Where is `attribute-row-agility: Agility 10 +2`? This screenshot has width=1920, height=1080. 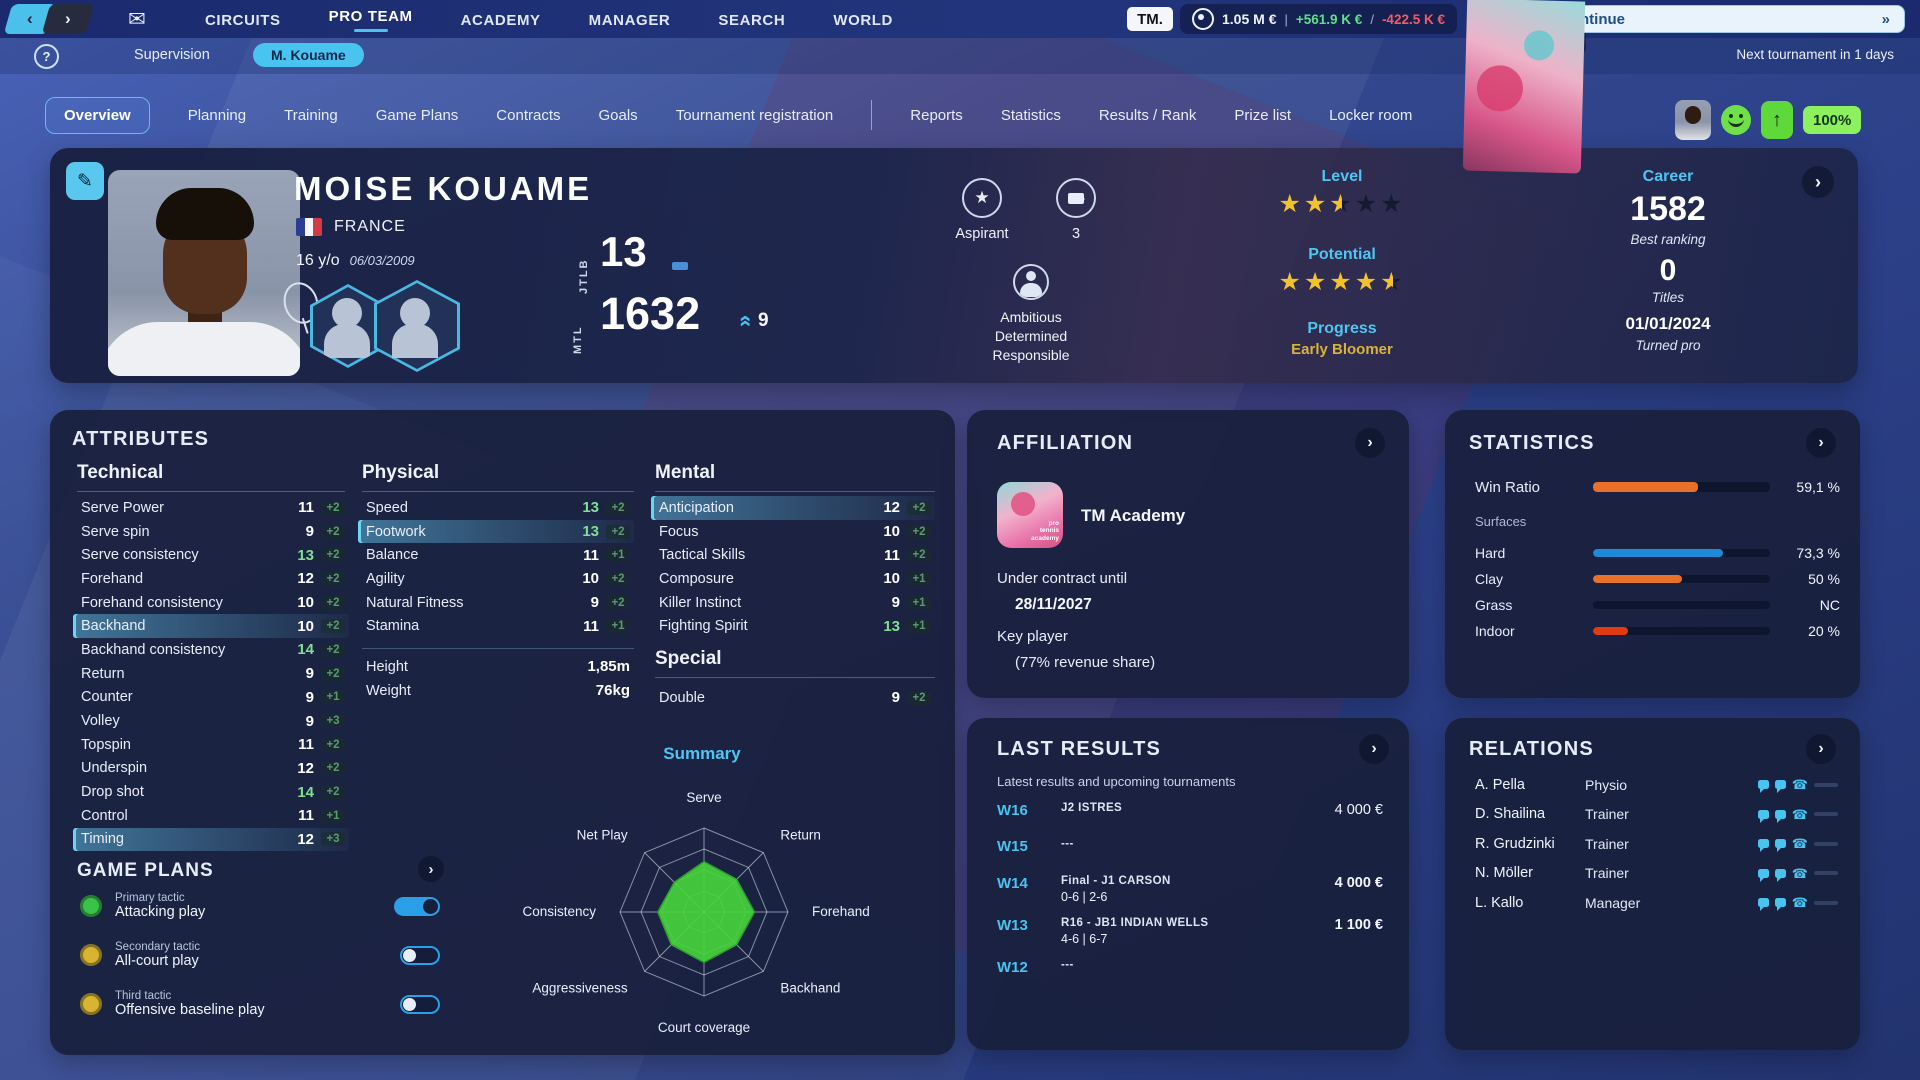 attribute-row-agility: Agility 10 +2 is located at coordinates (496, 579).